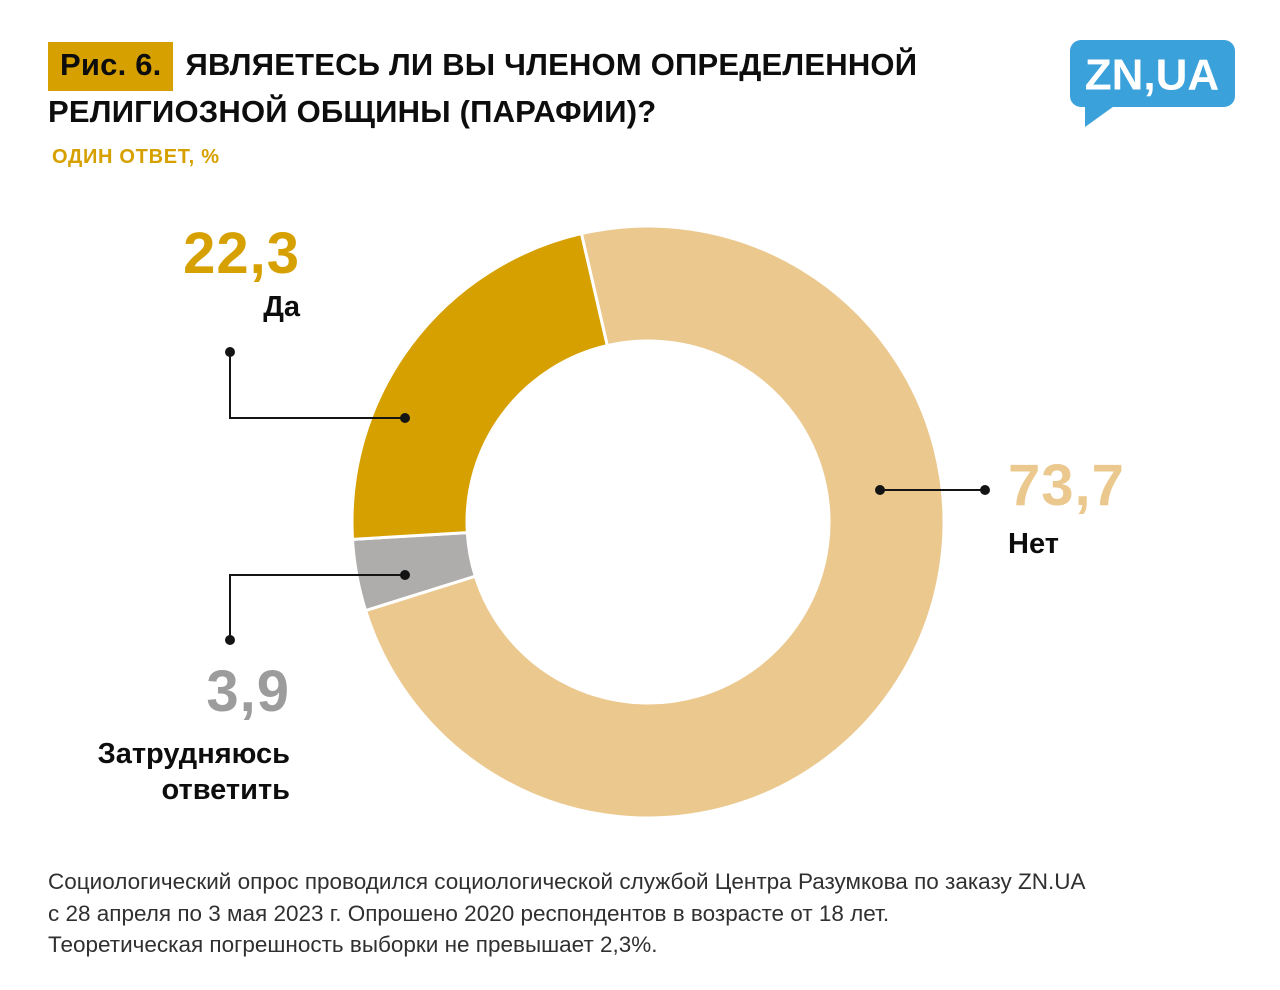 The image size is (1280, 990). I want to click on callout-dot-yes-label, so click(230, 352).